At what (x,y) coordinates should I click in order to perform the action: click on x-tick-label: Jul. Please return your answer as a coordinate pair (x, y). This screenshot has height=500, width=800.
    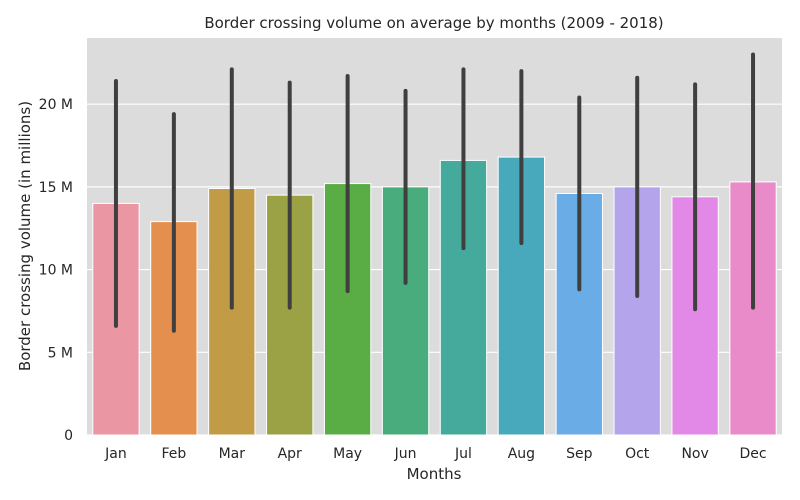
    Looking at the image, I should click on (463, 454).